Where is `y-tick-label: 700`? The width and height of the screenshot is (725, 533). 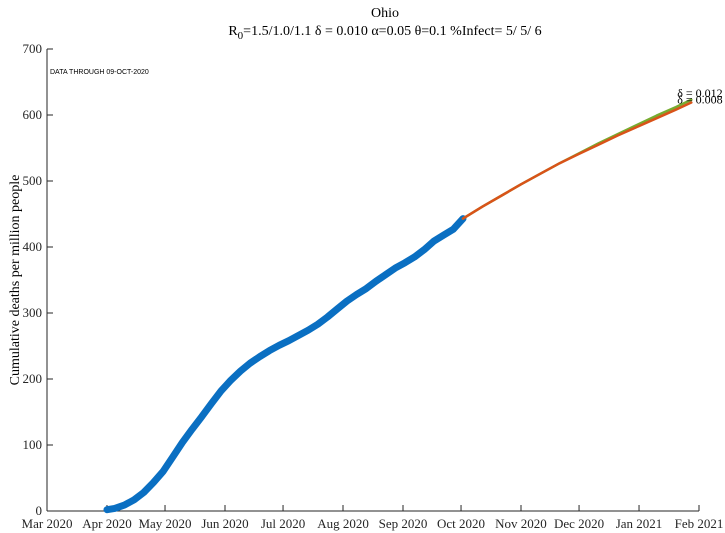
y-tick-label: 700 is located at coordinates (33, 48).